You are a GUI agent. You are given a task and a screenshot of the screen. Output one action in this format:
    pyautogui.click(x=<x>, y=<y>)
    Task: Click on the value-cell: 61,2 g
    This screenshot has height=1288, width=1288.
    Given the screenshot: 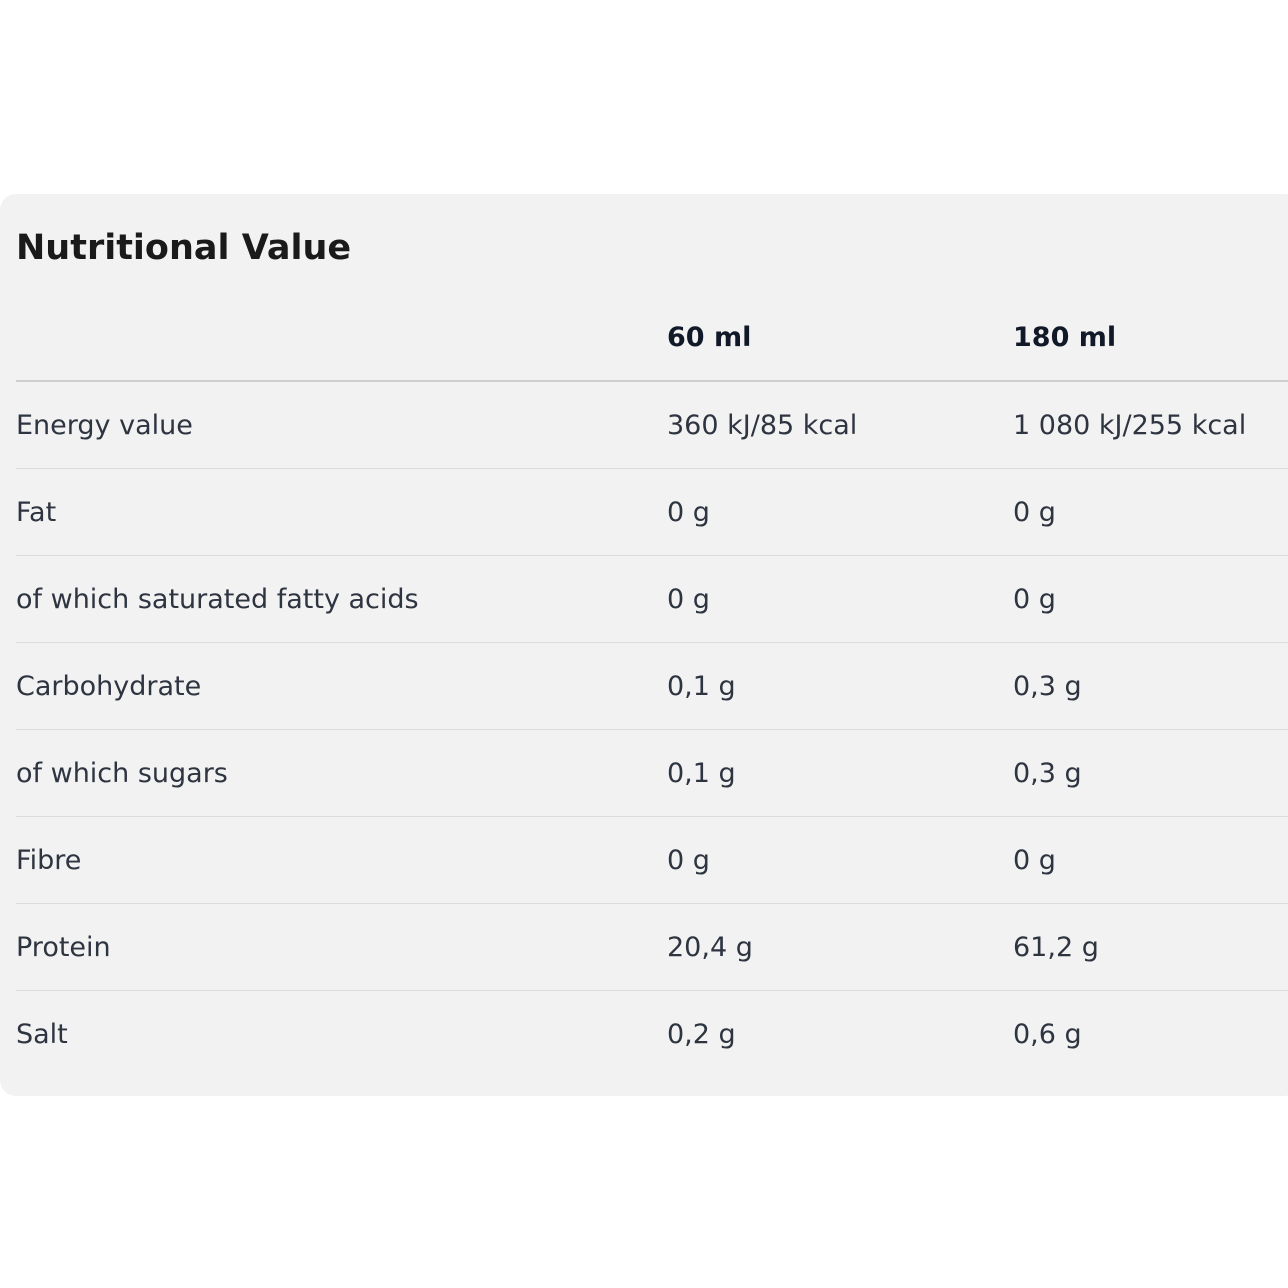 What is the action you would take?
    pyautogui.click(x=1150, y=947)
    